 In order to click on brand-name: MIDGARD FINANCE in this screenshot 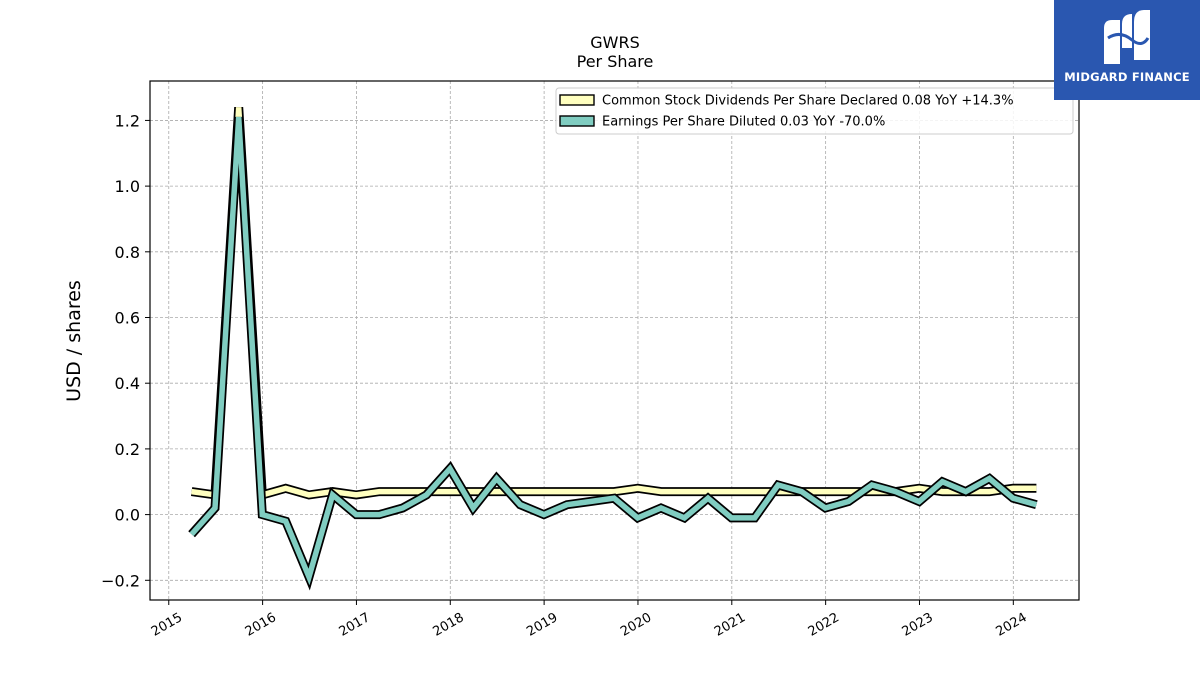, I will do `click(1127, 77)`.